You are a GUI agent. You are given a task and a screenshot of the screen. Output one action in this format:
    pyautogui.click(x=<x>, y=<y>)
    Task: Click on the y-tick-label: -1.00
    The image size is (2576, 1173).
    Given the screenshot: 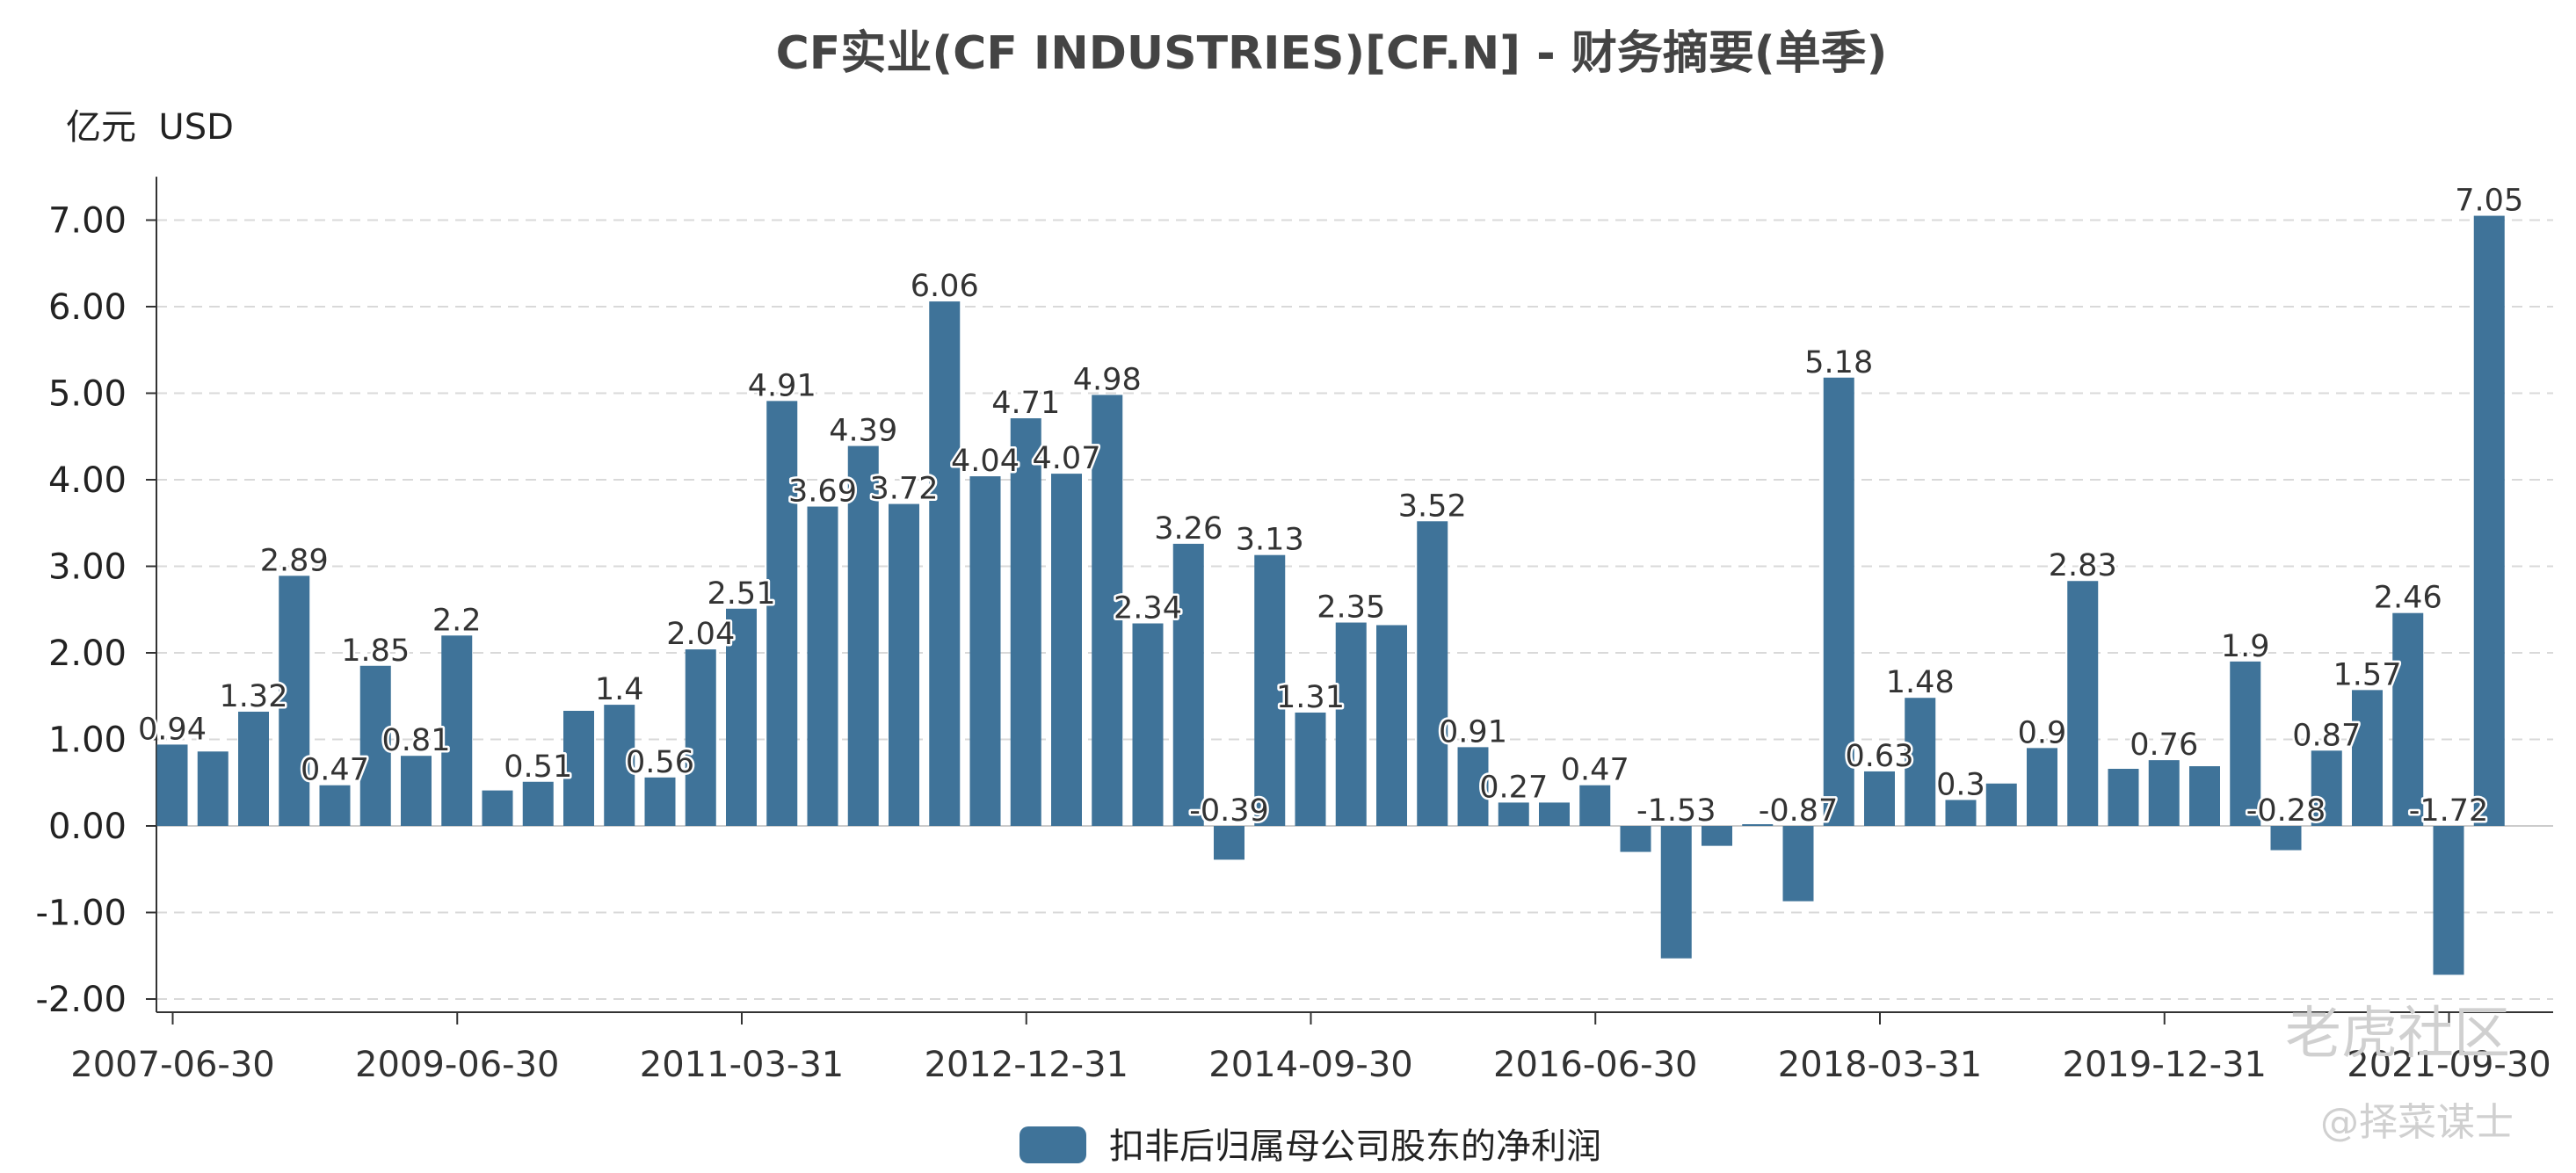 What is the action you would take?
    pyautogui.click(x=81, y=914)
    